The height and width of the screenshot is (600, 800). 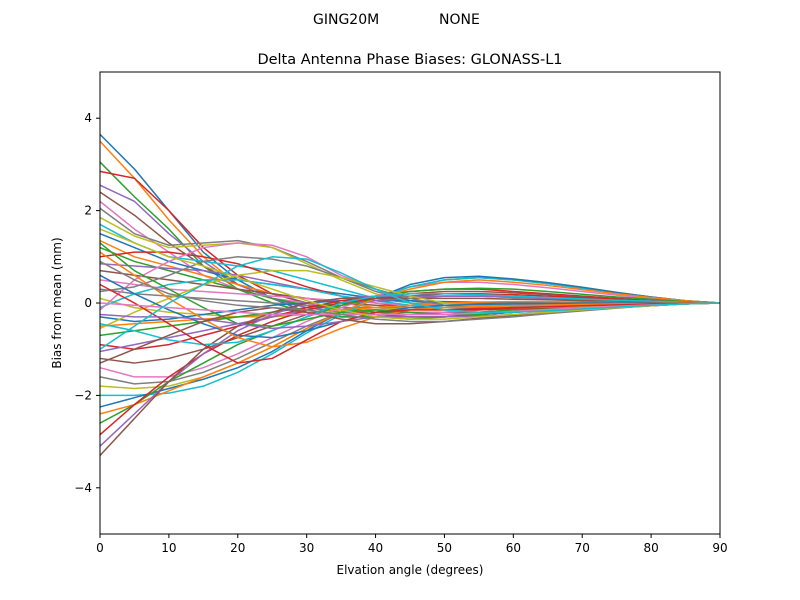 What do you see at coordinates (459, 20) in the screenshot?
I see `suptitle-right: NONE` at bounding box center [459, 20].